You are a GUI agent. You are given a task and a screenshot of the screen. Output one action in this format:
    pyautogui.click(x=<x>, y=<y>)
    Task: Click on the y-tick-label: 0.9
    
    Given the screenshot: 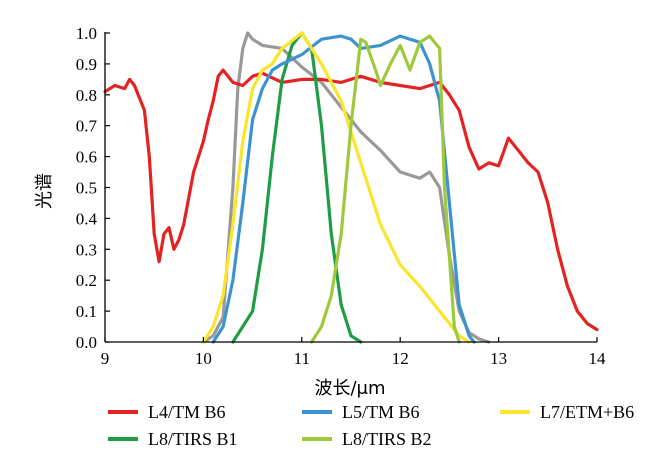 What is the action you would take?
    pyautogui.click(x=86, y=64)
    